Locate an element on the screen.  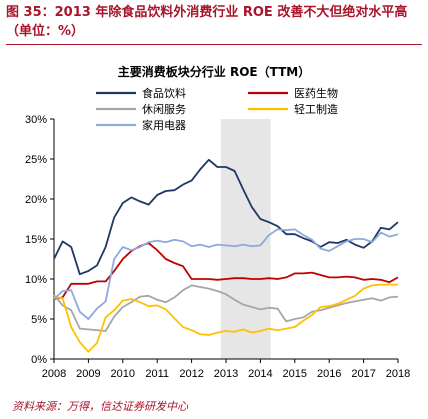
legend-label: 食品饮料 is located at coordinates (164, 93).